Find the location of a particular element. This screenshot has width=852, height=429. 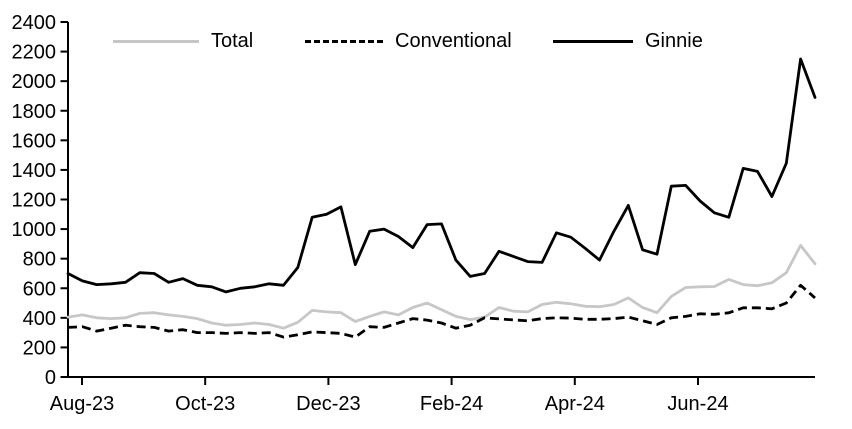

x-tick-label: Aug-23 is located at coordinates (82, 404).